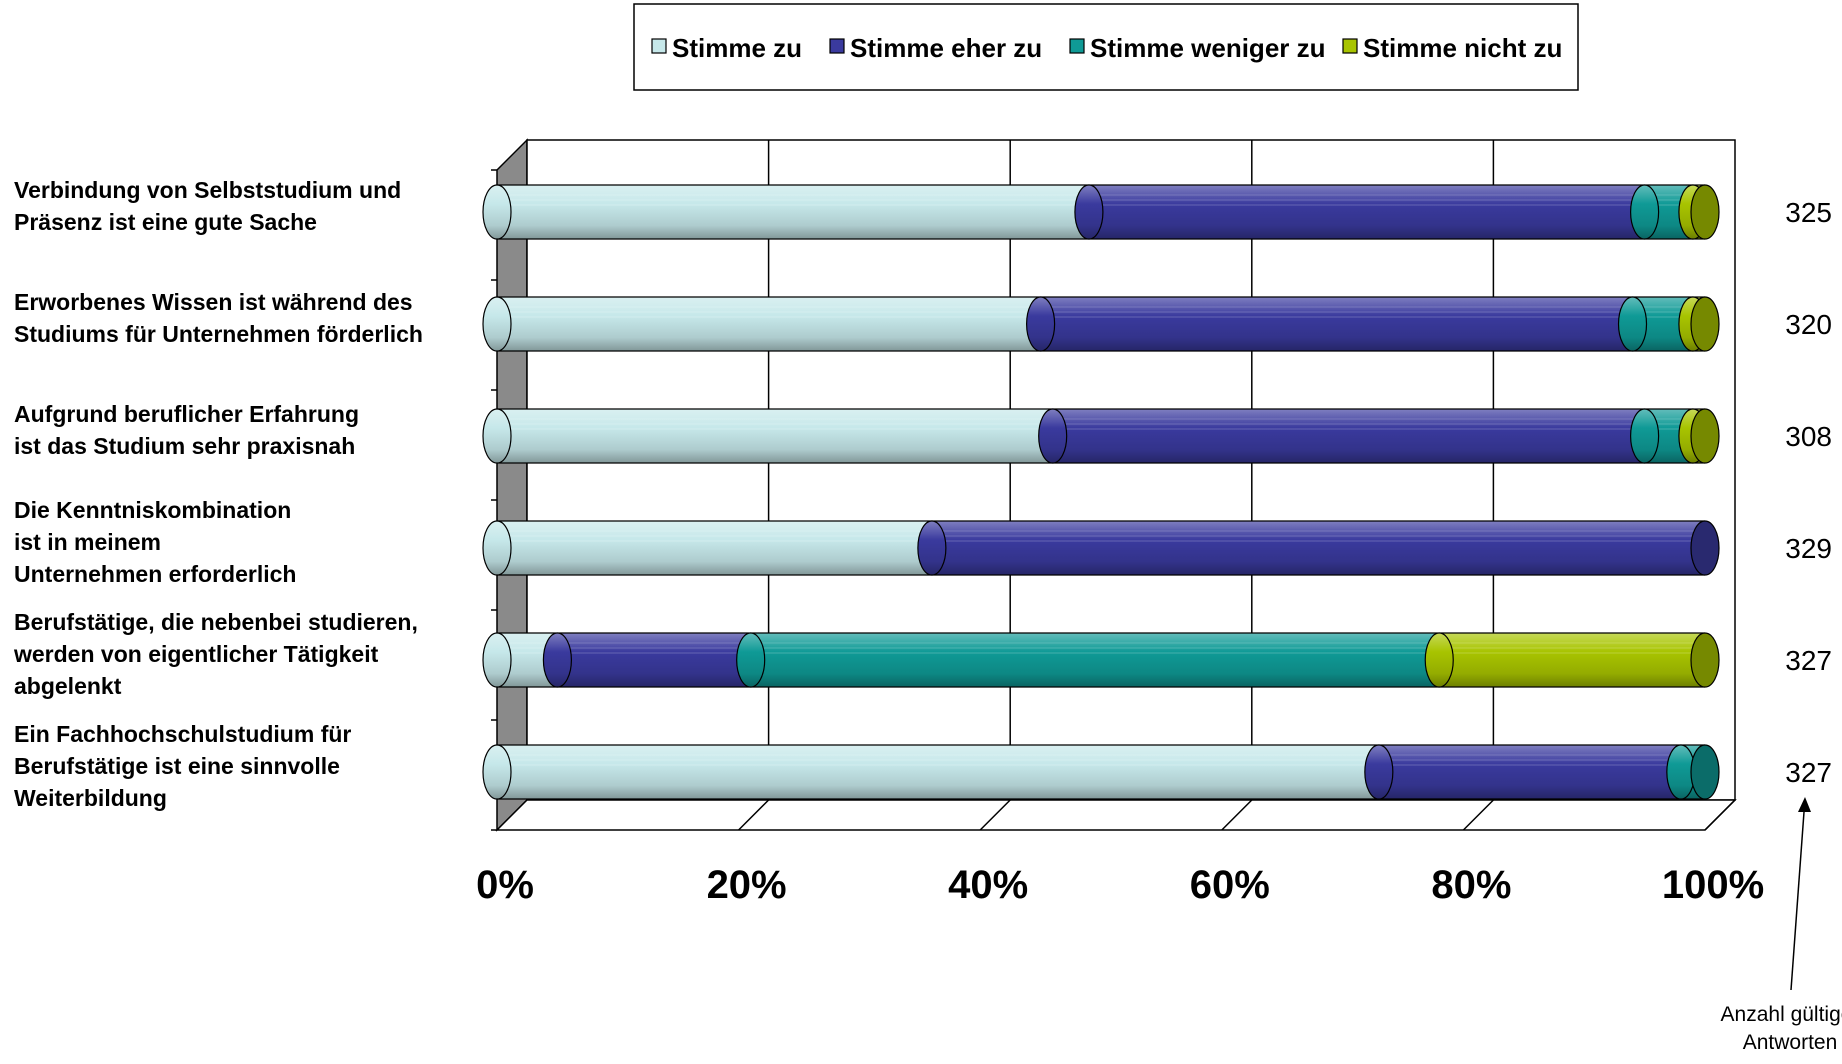  I want to click on x-tick-label: 60%, so click(1230, 885).